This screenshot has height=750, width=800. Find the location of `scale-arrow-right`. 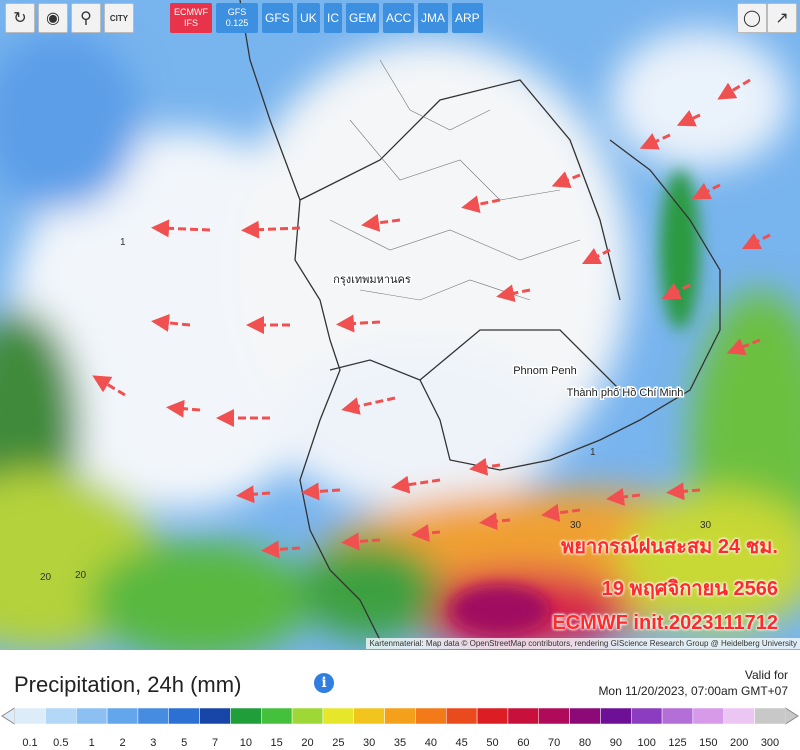

scale-arrow-right is located at coordinates (791, 716).